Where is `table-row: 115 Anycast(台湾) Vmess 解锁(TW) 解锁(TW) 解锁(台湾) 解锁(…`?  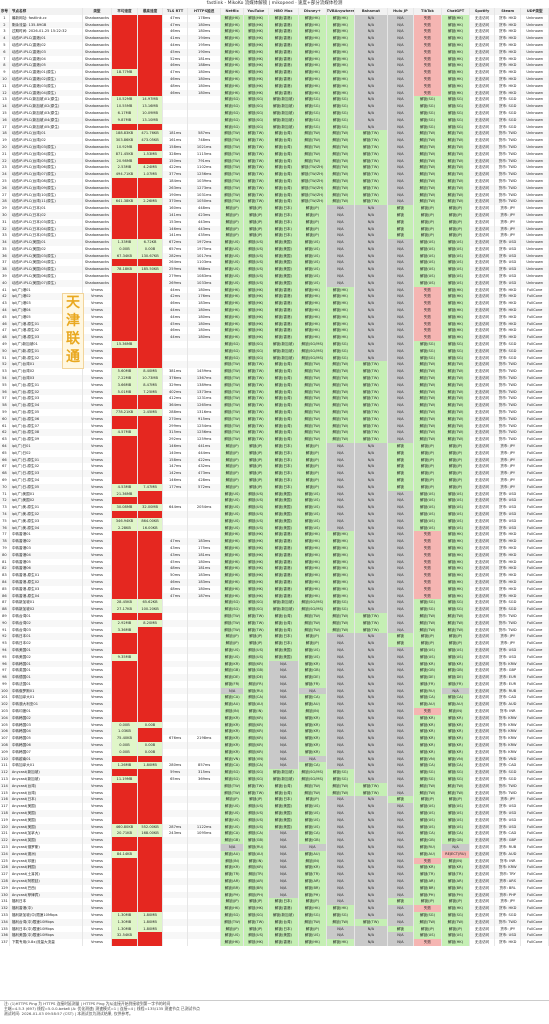 table-row: 115 Anycast(台湾) Vmess 解锁(TW) 解锁(TW) 解锁(台湾) 解锁(… is located at coordinates (274, 793).